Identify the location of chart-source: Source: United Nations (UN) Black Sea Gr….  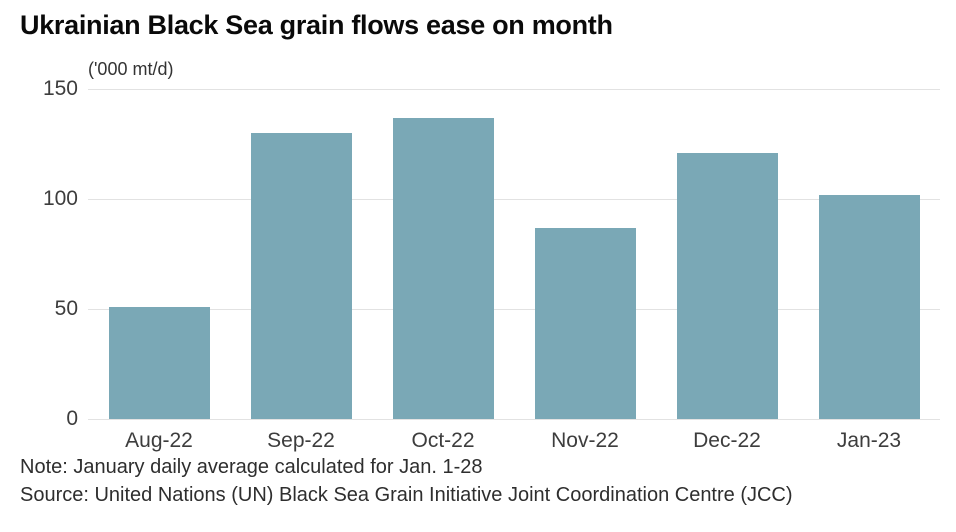
(406, 495).